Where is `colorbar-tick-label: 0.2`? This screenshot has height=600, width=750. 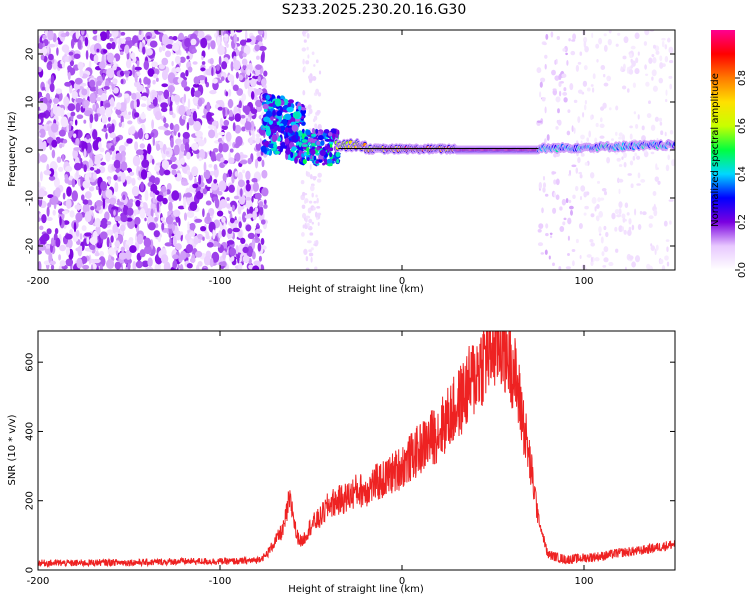 colorbar-tick-label: 0.2 is located at coordinates (742, 222).